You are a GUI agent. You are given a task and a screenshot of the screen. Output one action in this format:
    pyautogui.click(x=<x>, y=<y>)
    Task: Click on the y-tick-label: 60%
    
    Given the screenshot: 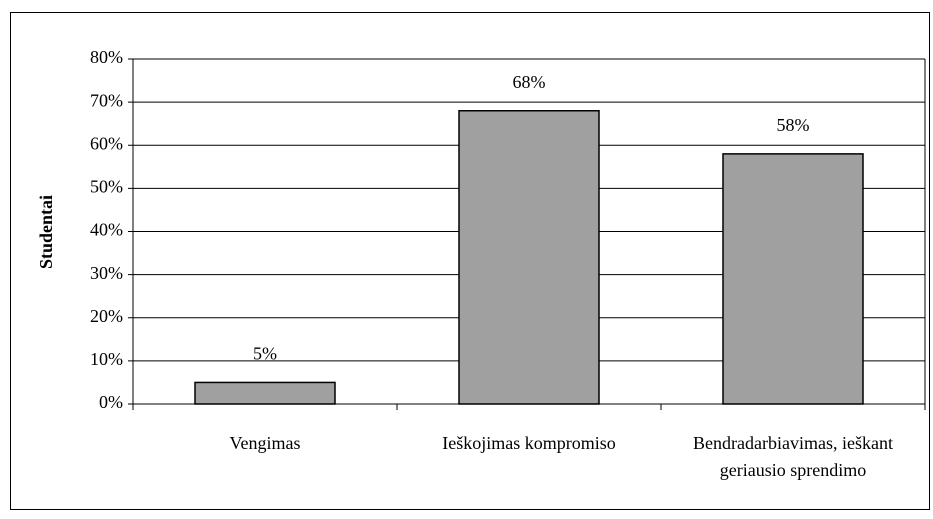 What is the action you would take?
    pyautogui.click(x=106, y=143)
    